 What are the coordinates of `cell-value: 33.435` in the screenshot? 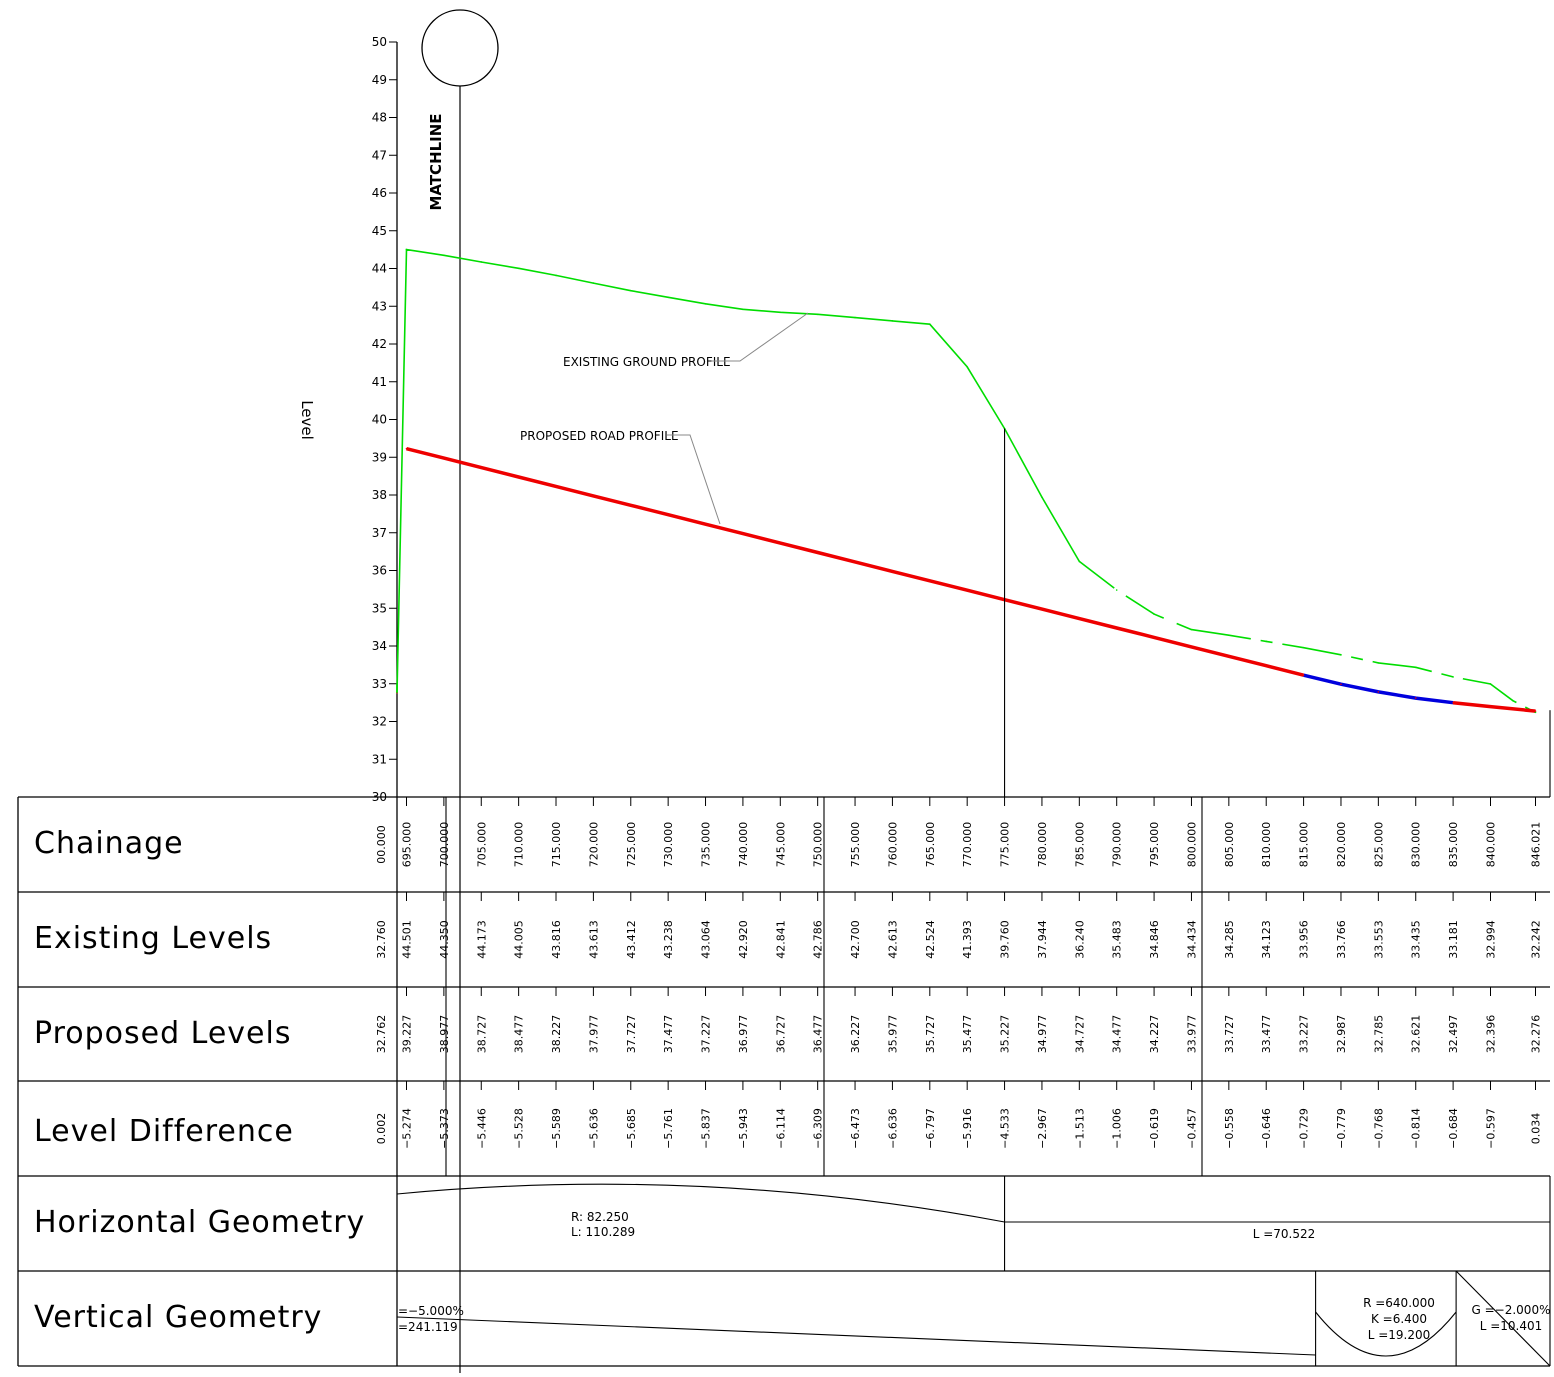 It's located at (1416, 939).